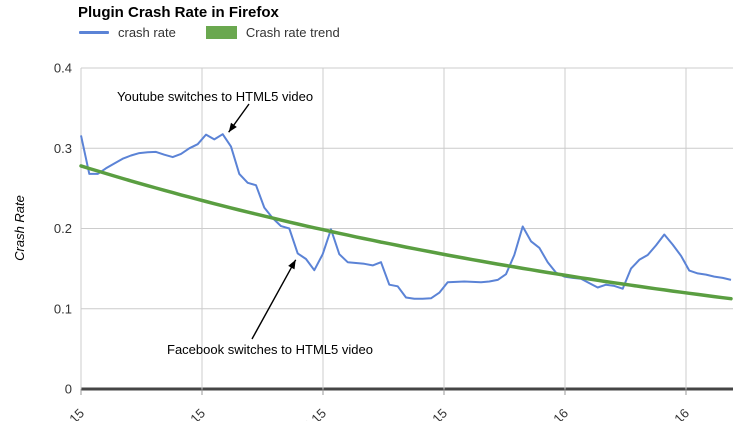 The image size is (750, 421). What do you see at coordinates (215, 96) in the screenshot?
I see `annotation-youtube-text: Youtube switches to HTML5 video` at bounding box center [215, 96].